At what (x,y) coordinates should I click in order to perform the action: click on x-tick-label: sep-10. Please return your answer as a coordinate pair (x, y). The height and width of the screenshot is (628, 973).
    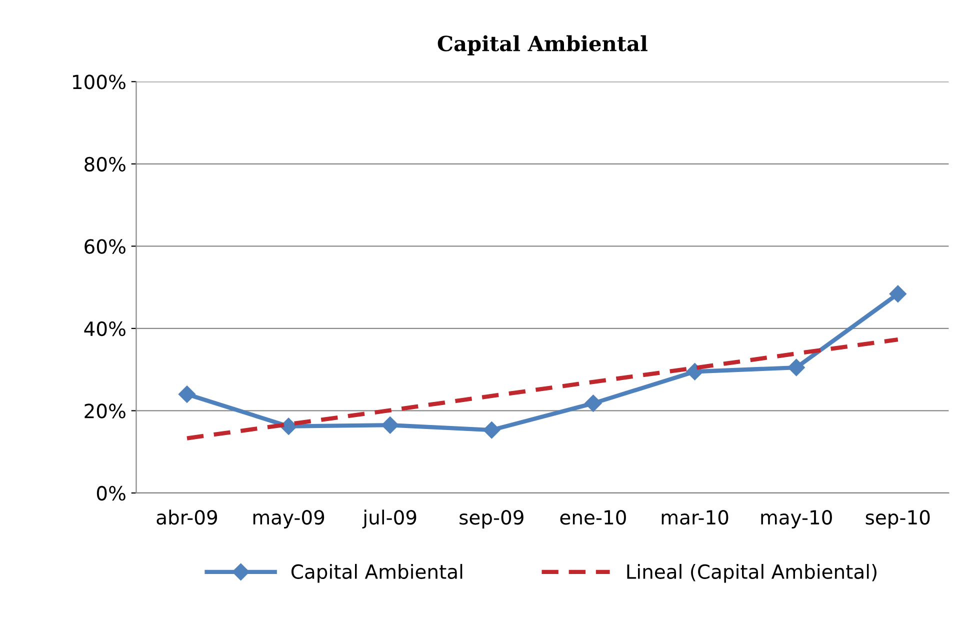
    Looking at the image, I should click on (898, 519).